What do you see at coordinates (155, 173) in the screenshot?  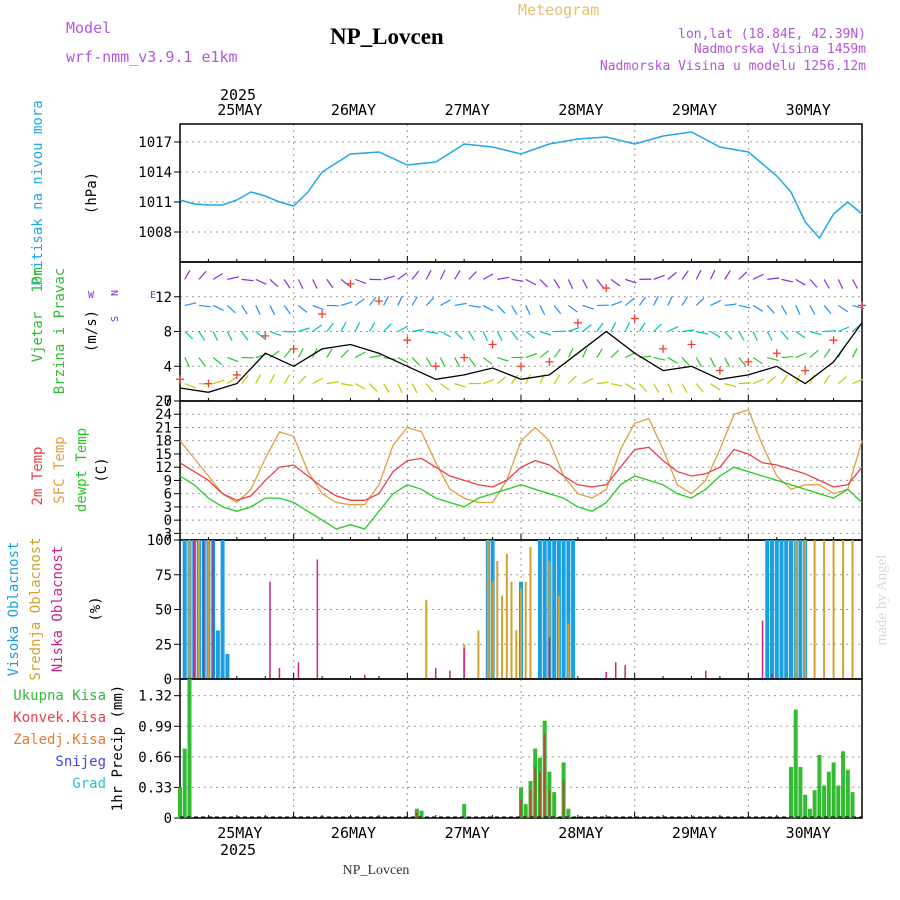 I see `y-tick-label: 1014` at bounding box center [155, 173].